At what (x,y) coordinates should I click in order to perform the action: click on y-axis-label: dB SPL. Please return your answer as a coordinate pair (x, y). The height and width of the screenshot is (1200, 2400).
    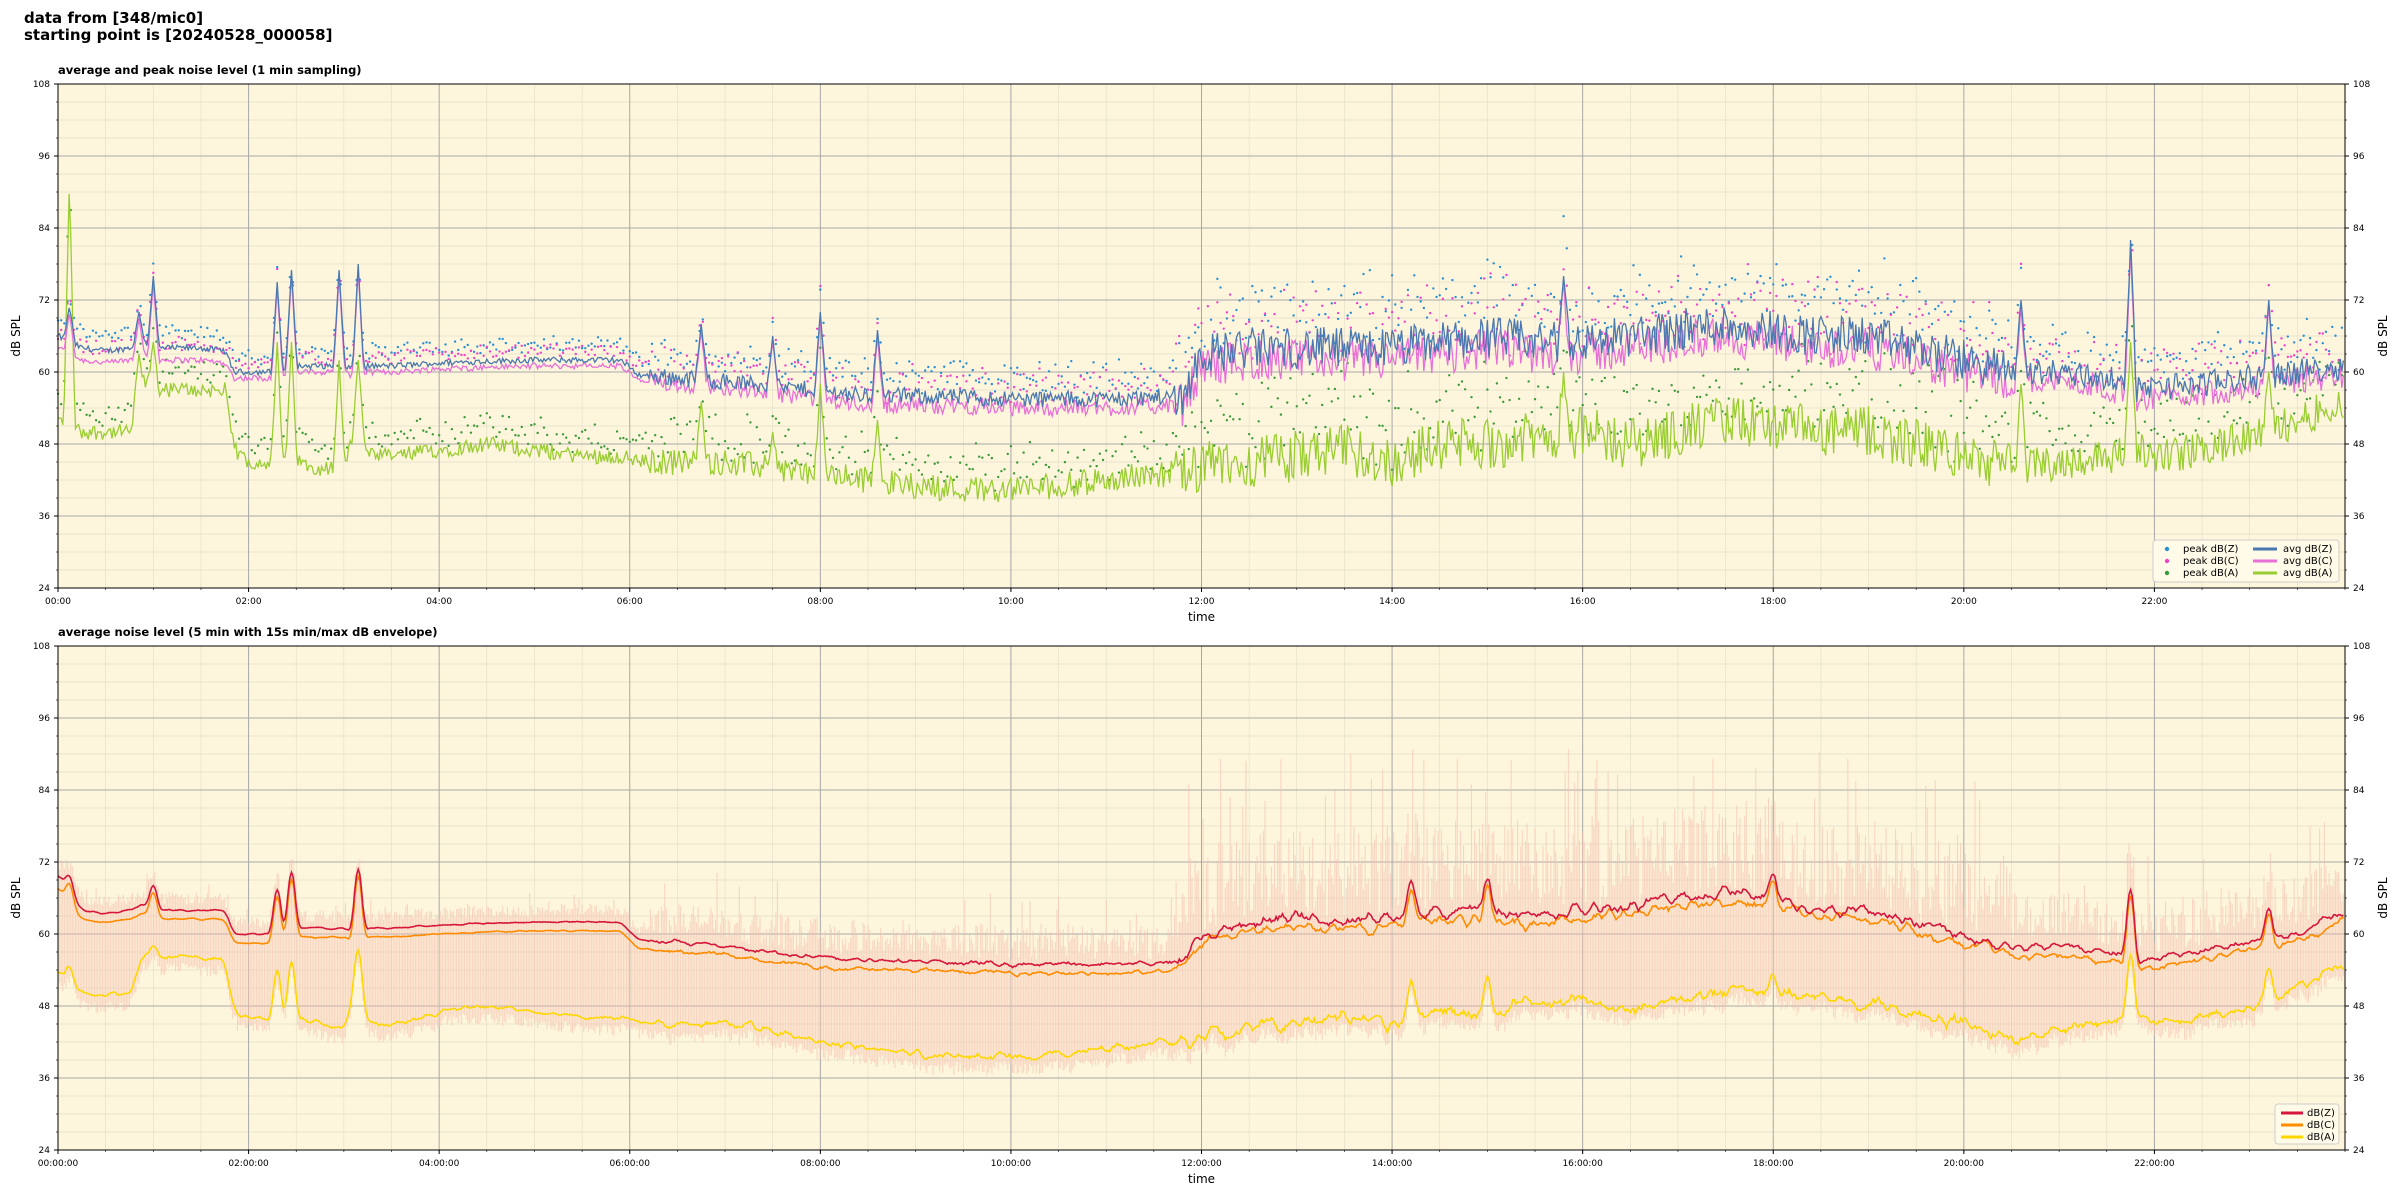
    Looking at the image, I should click on (16, 898).